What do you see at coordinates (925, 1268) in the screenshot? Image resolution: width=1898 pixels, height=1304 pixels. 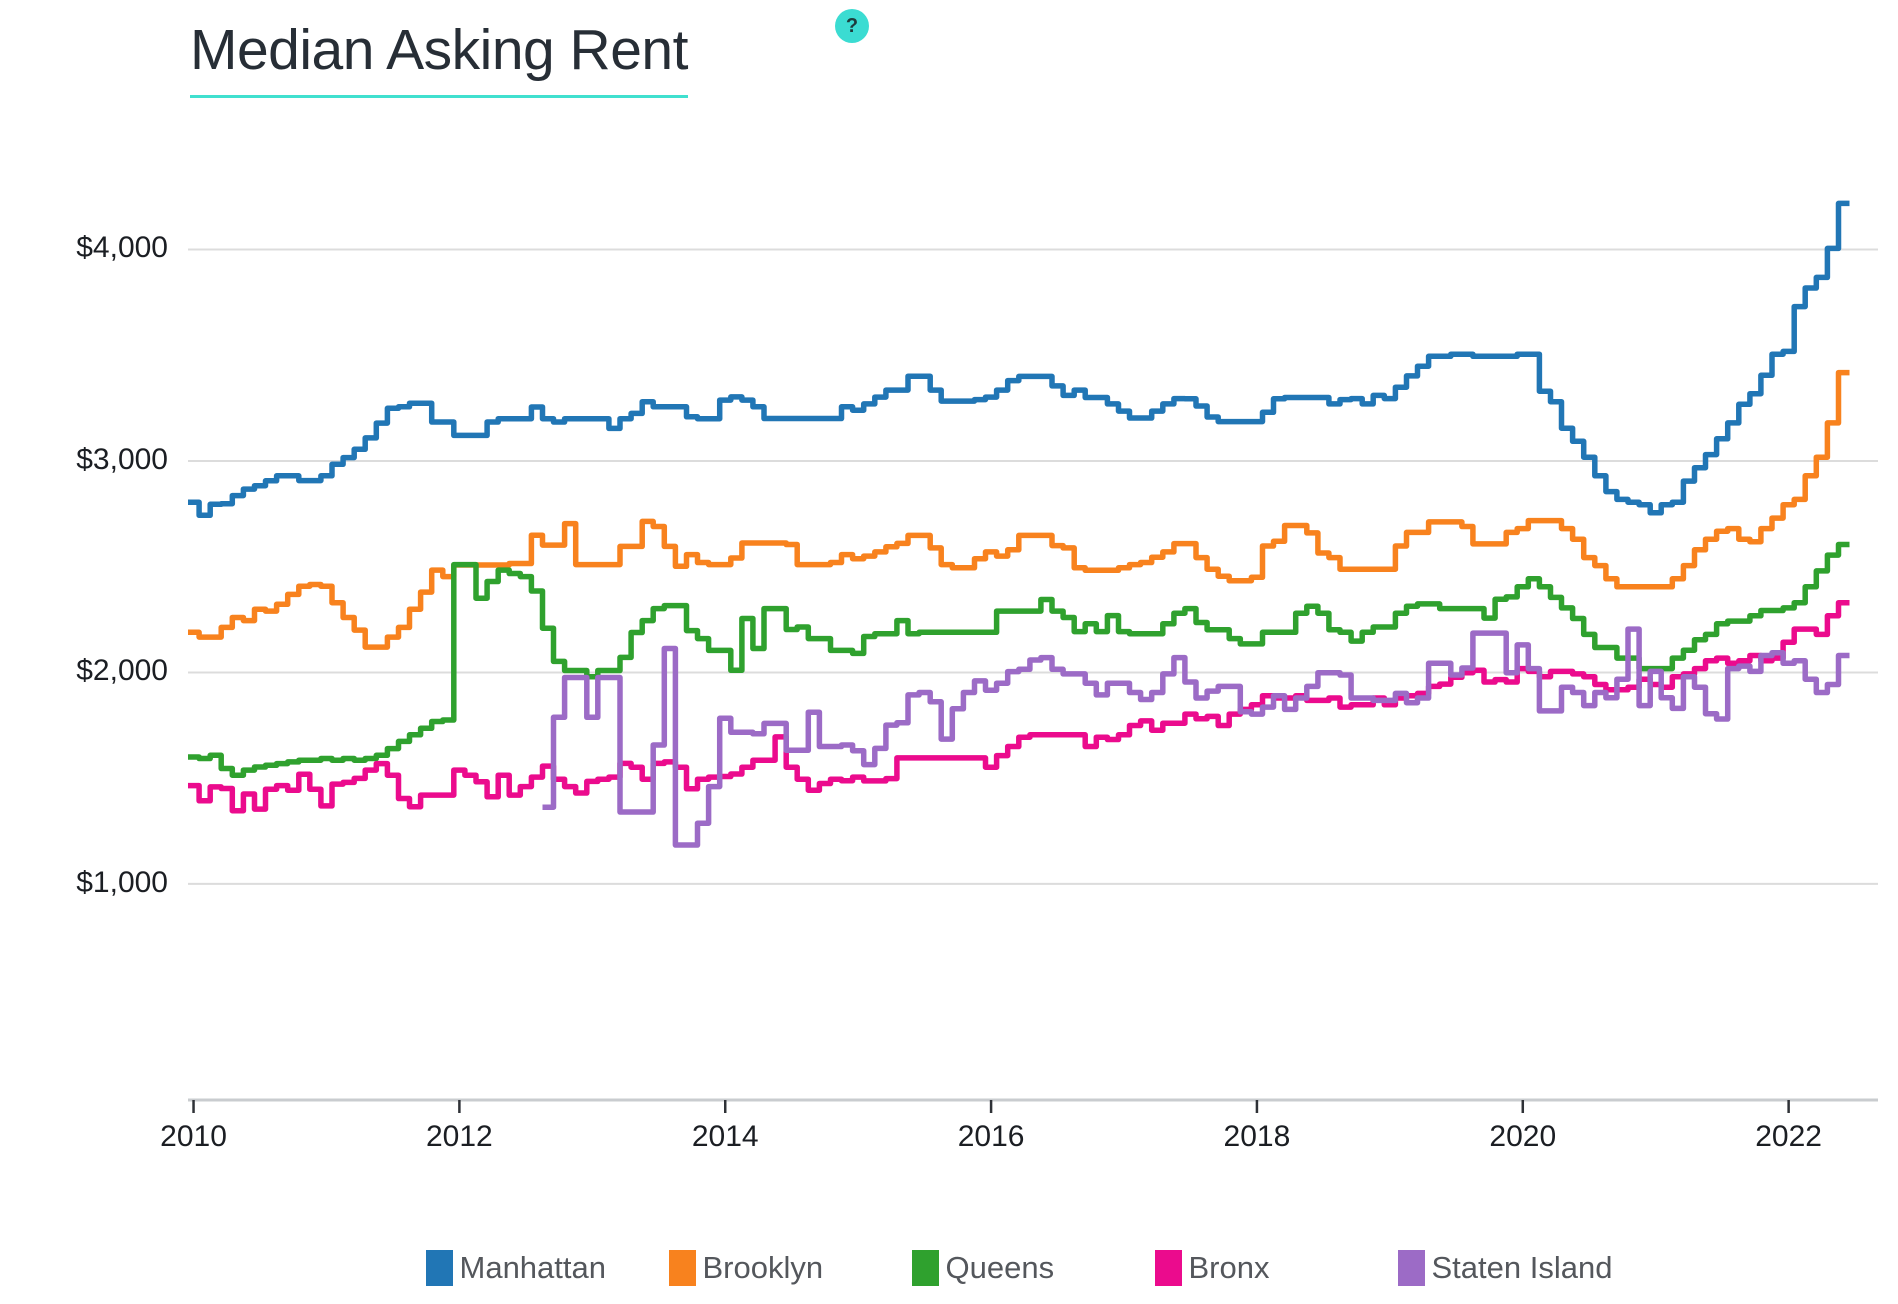 I see `legend-swatch-queens` at bounding box center [925, 1268].